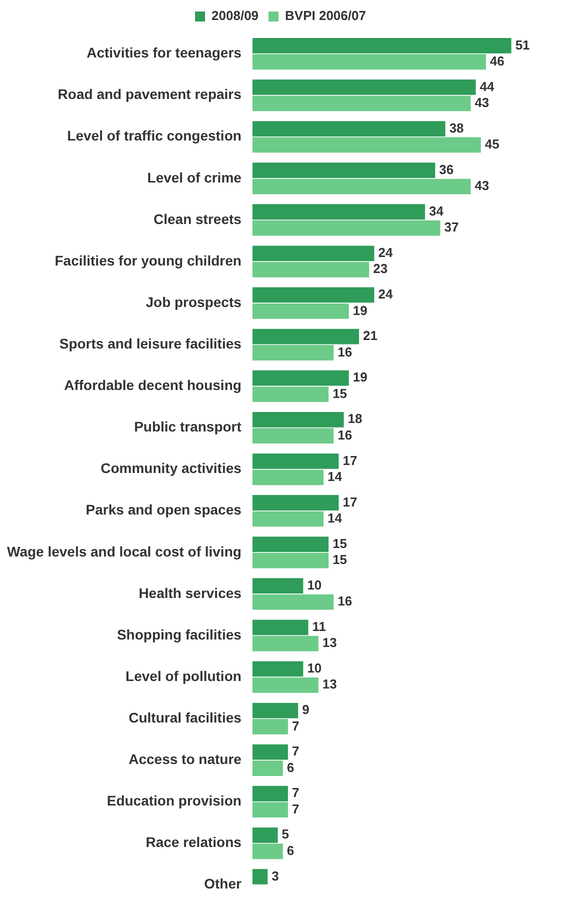 The image size is (563, 917). I want to click on y-tick-label: Community activities, so click(171, 468).